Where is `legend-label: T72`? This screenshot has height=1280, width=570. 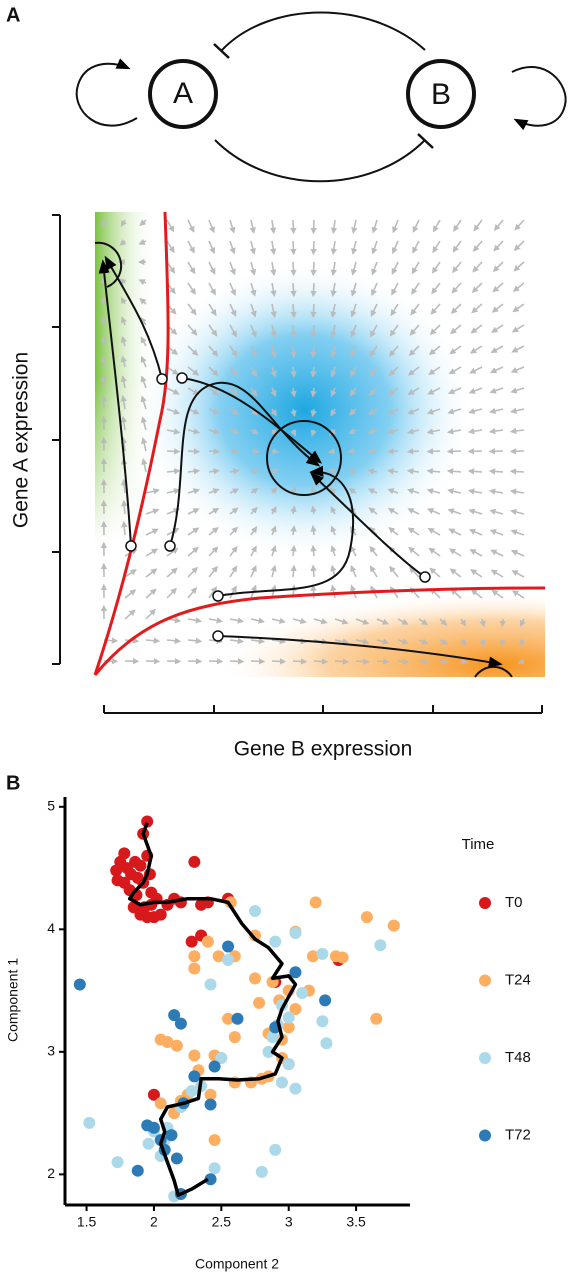 legend-label: T72 is located at coordinates (518, 1134).